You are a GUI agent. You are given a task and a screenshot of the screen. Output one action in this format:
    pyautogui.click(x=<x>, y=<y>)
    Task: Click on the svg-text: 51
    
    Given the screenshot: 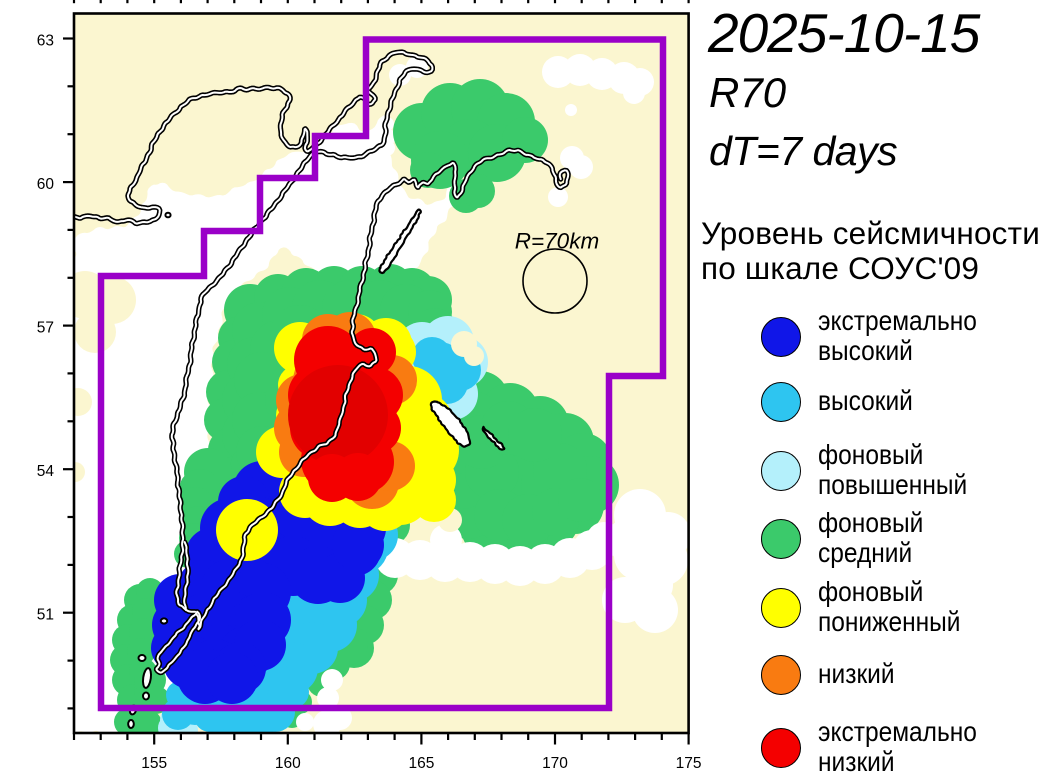 What is the action you would take?
    pyautogui.click(x=45, y=615)
    